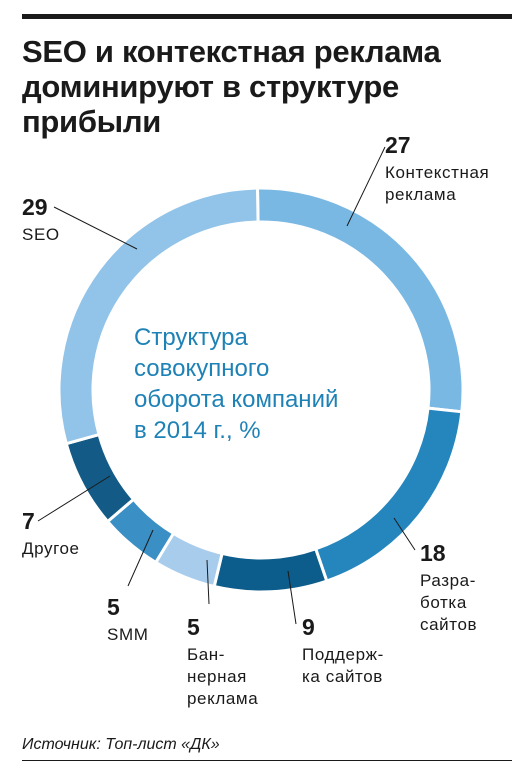 This screenshot has width=530, height=776. Describe the element at coordinates (35, 207) in the screenshot. I see `slice-value-label: 29` at that location.